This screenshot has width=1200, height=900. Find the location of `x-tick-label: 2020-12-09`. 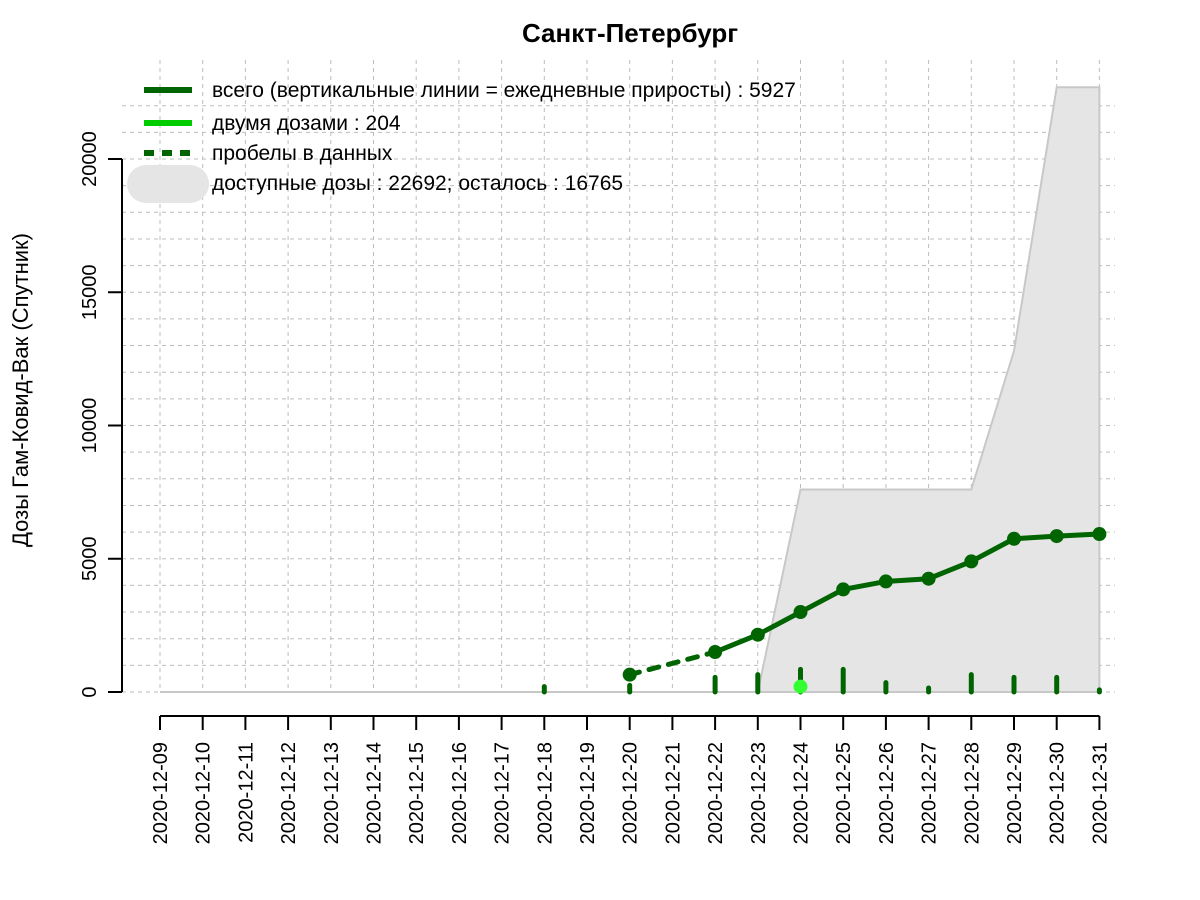

x-tick-label: 2020-12-09 is located at coordinates (161, 793).